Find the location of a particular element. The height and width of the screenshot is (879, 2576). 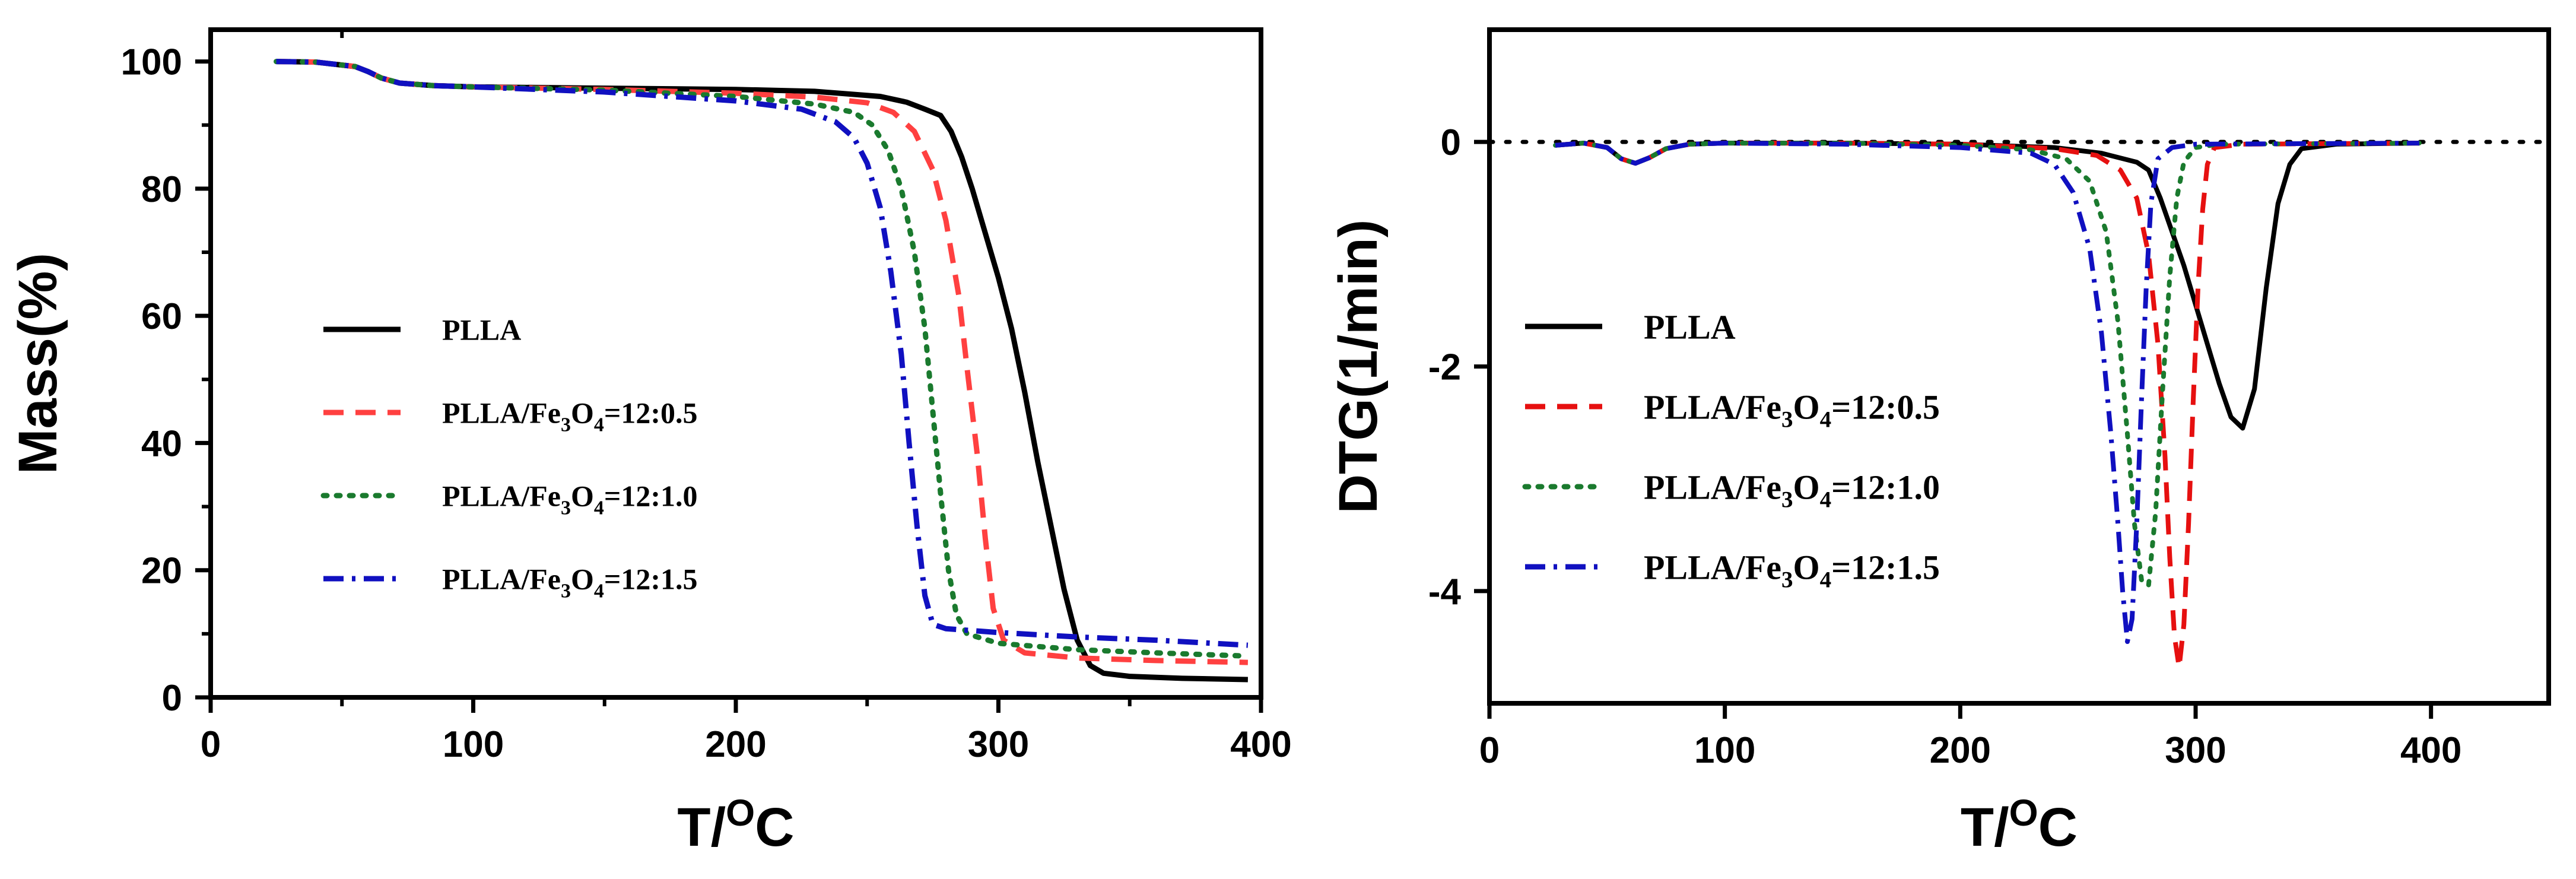

mass-y-tick-label: 0 is located at coordinates (172, 698).